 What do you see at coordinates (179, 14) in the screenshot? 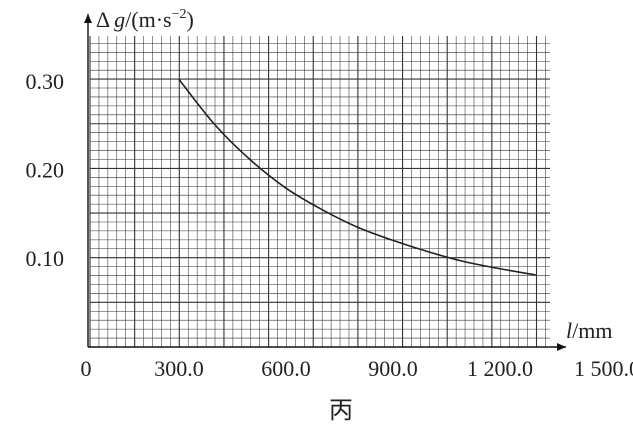
I see `y-axis-label-exponent: −2` at bounding box center [179, 14].